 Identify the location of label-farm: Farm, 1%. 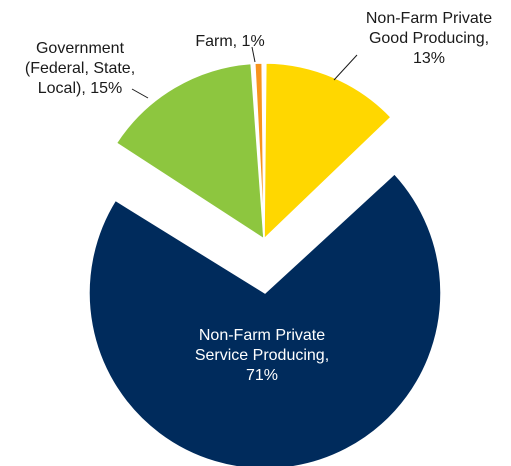
(229, 41).